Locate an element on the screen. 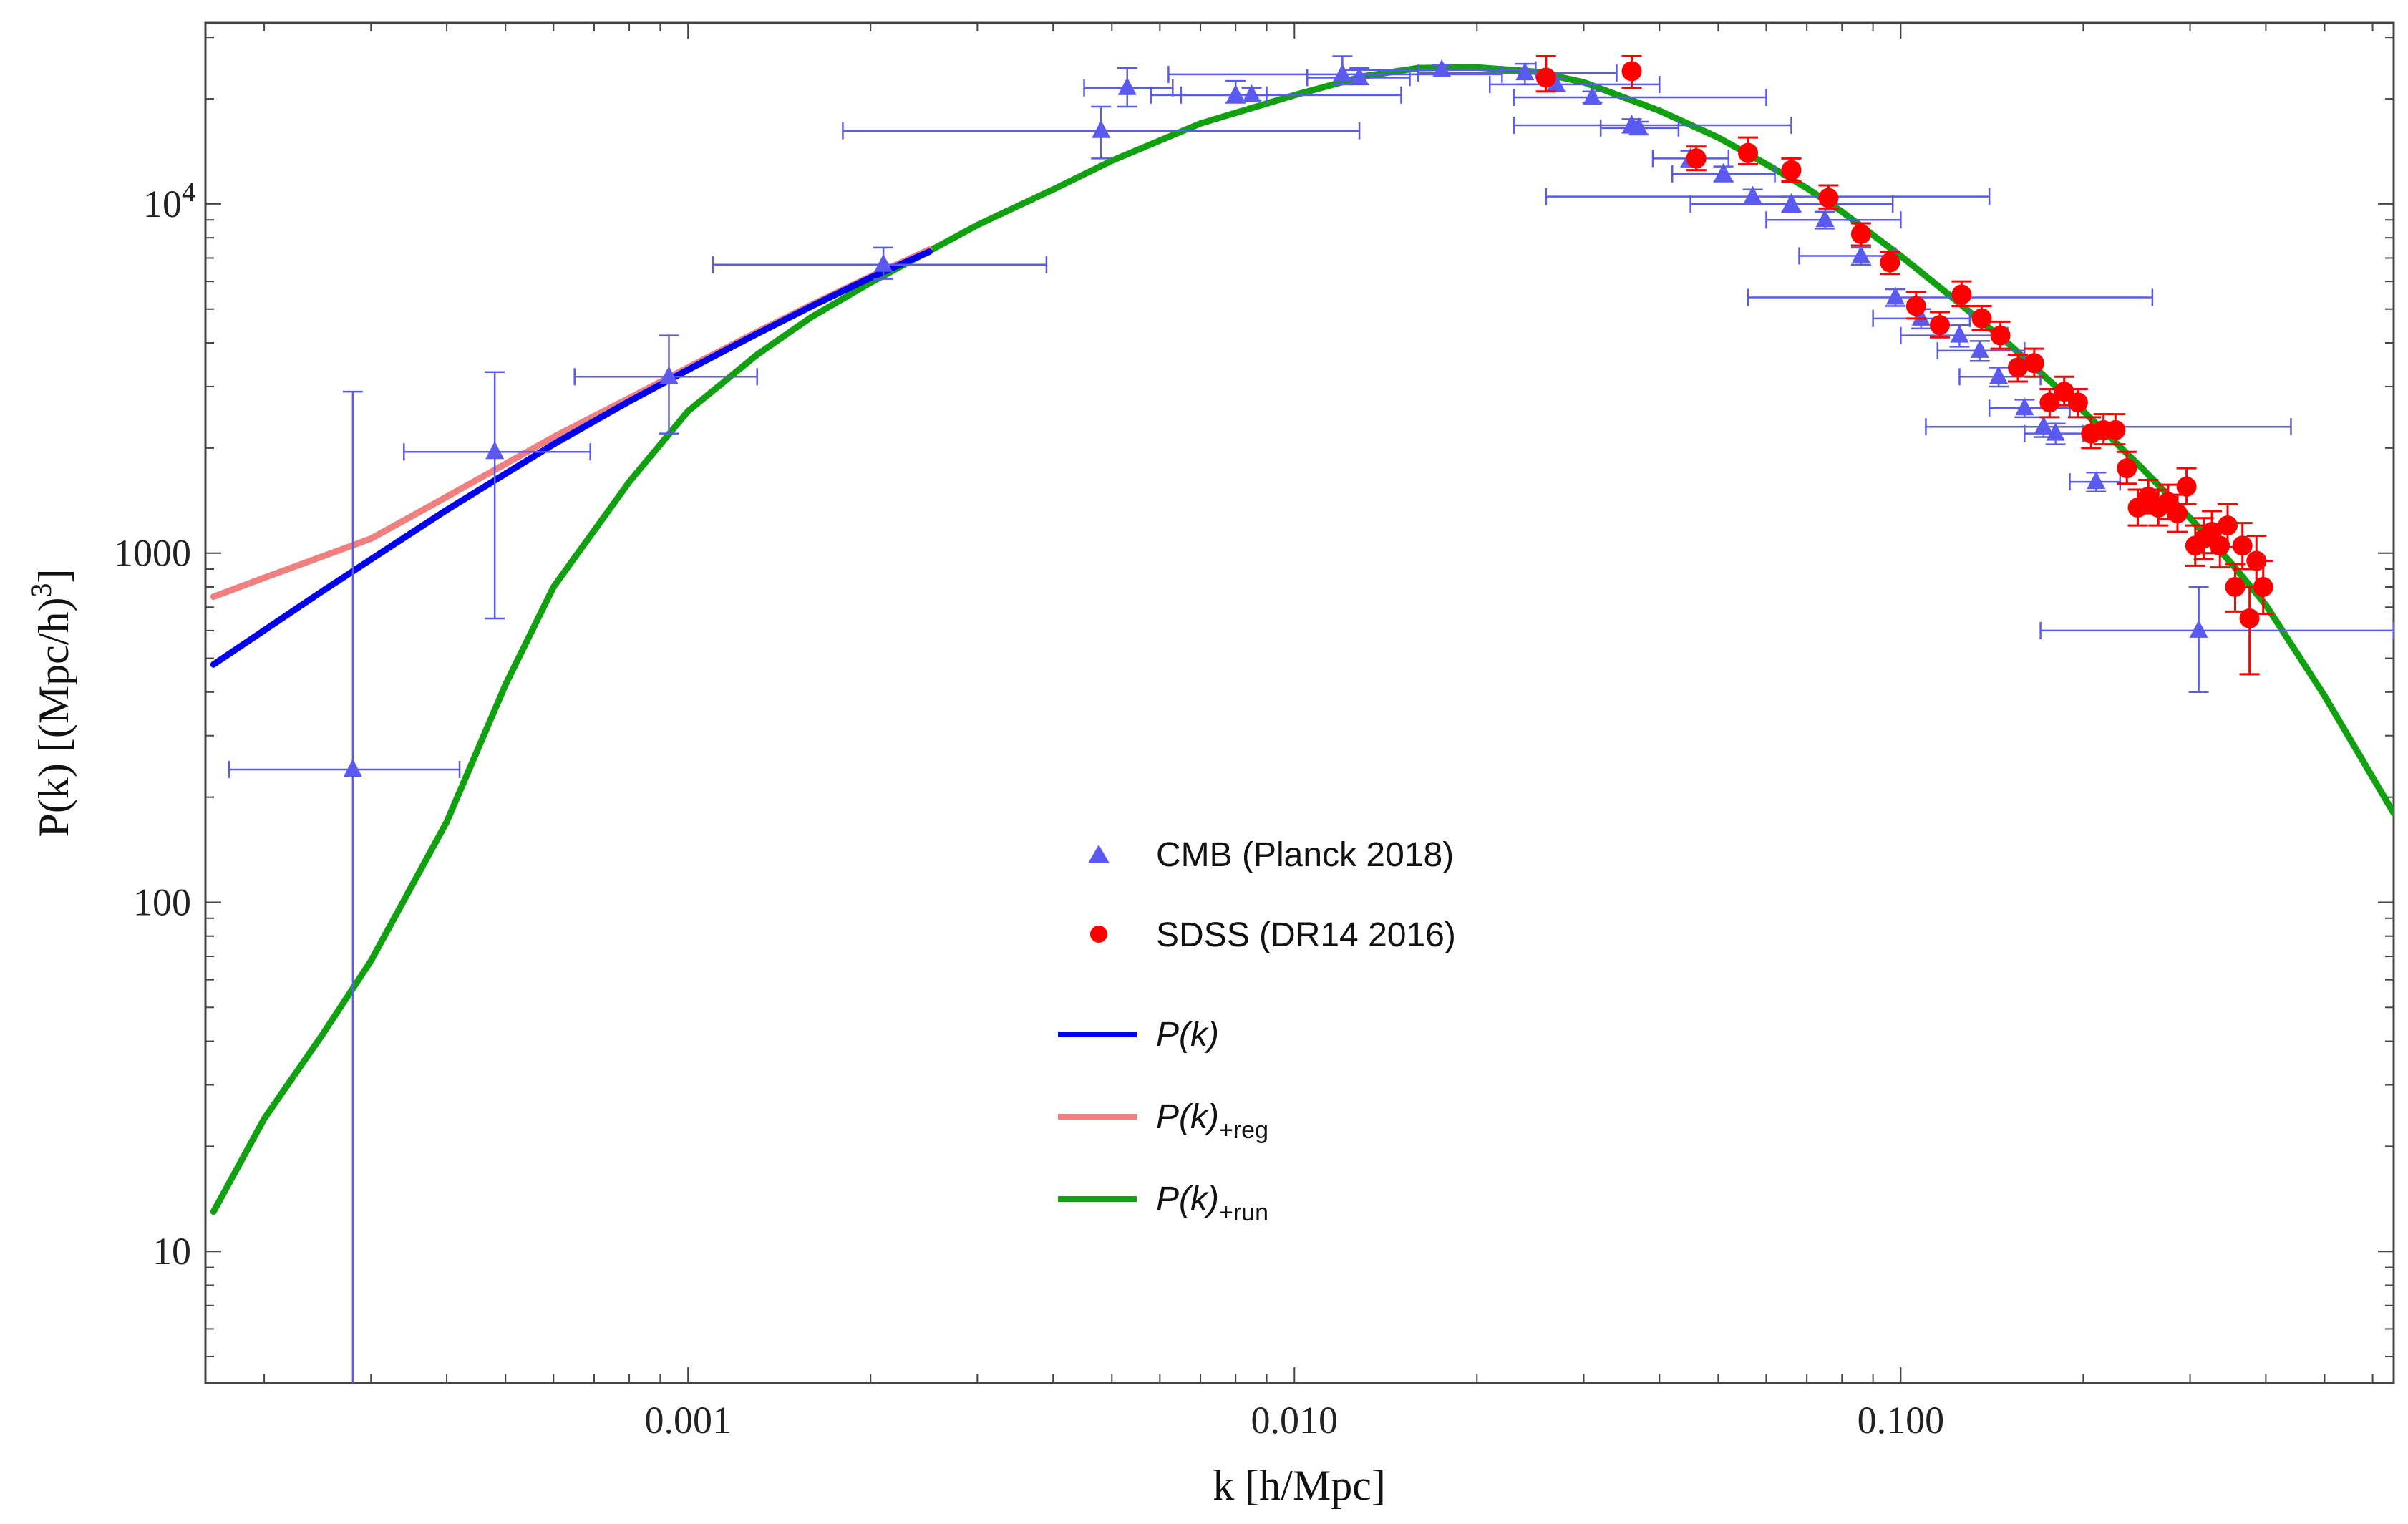  y-tick-label: 1000 is located at coordinates (153, 553).